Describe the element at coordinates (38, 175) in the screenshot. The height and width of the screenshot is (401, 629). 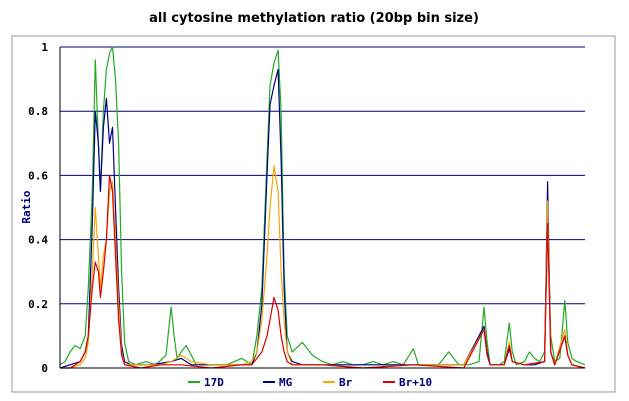
I see `y-tick-label: 0.6` at that location.